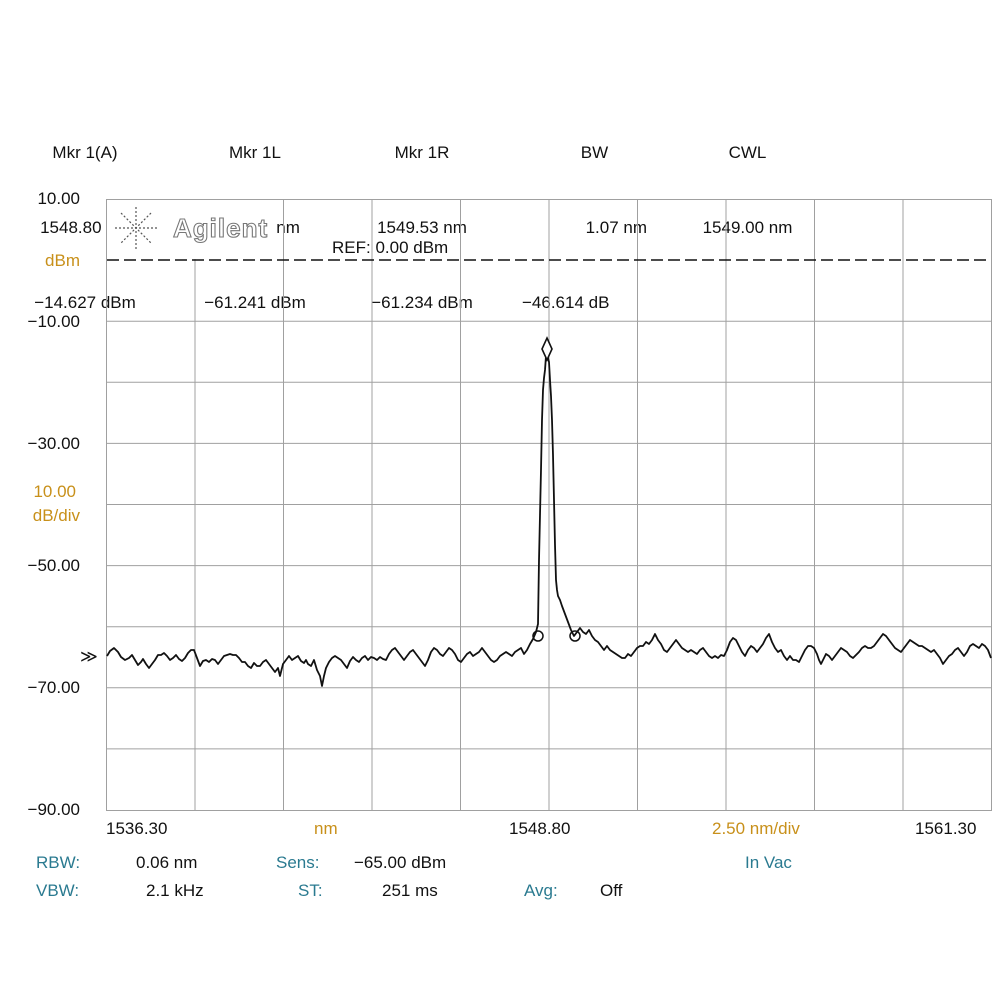 This screenshot has height=1000, width=1000. Describe the element at coordinates (58, 862) in the screenshot. I see `rbw-label: RBW:` at that location.